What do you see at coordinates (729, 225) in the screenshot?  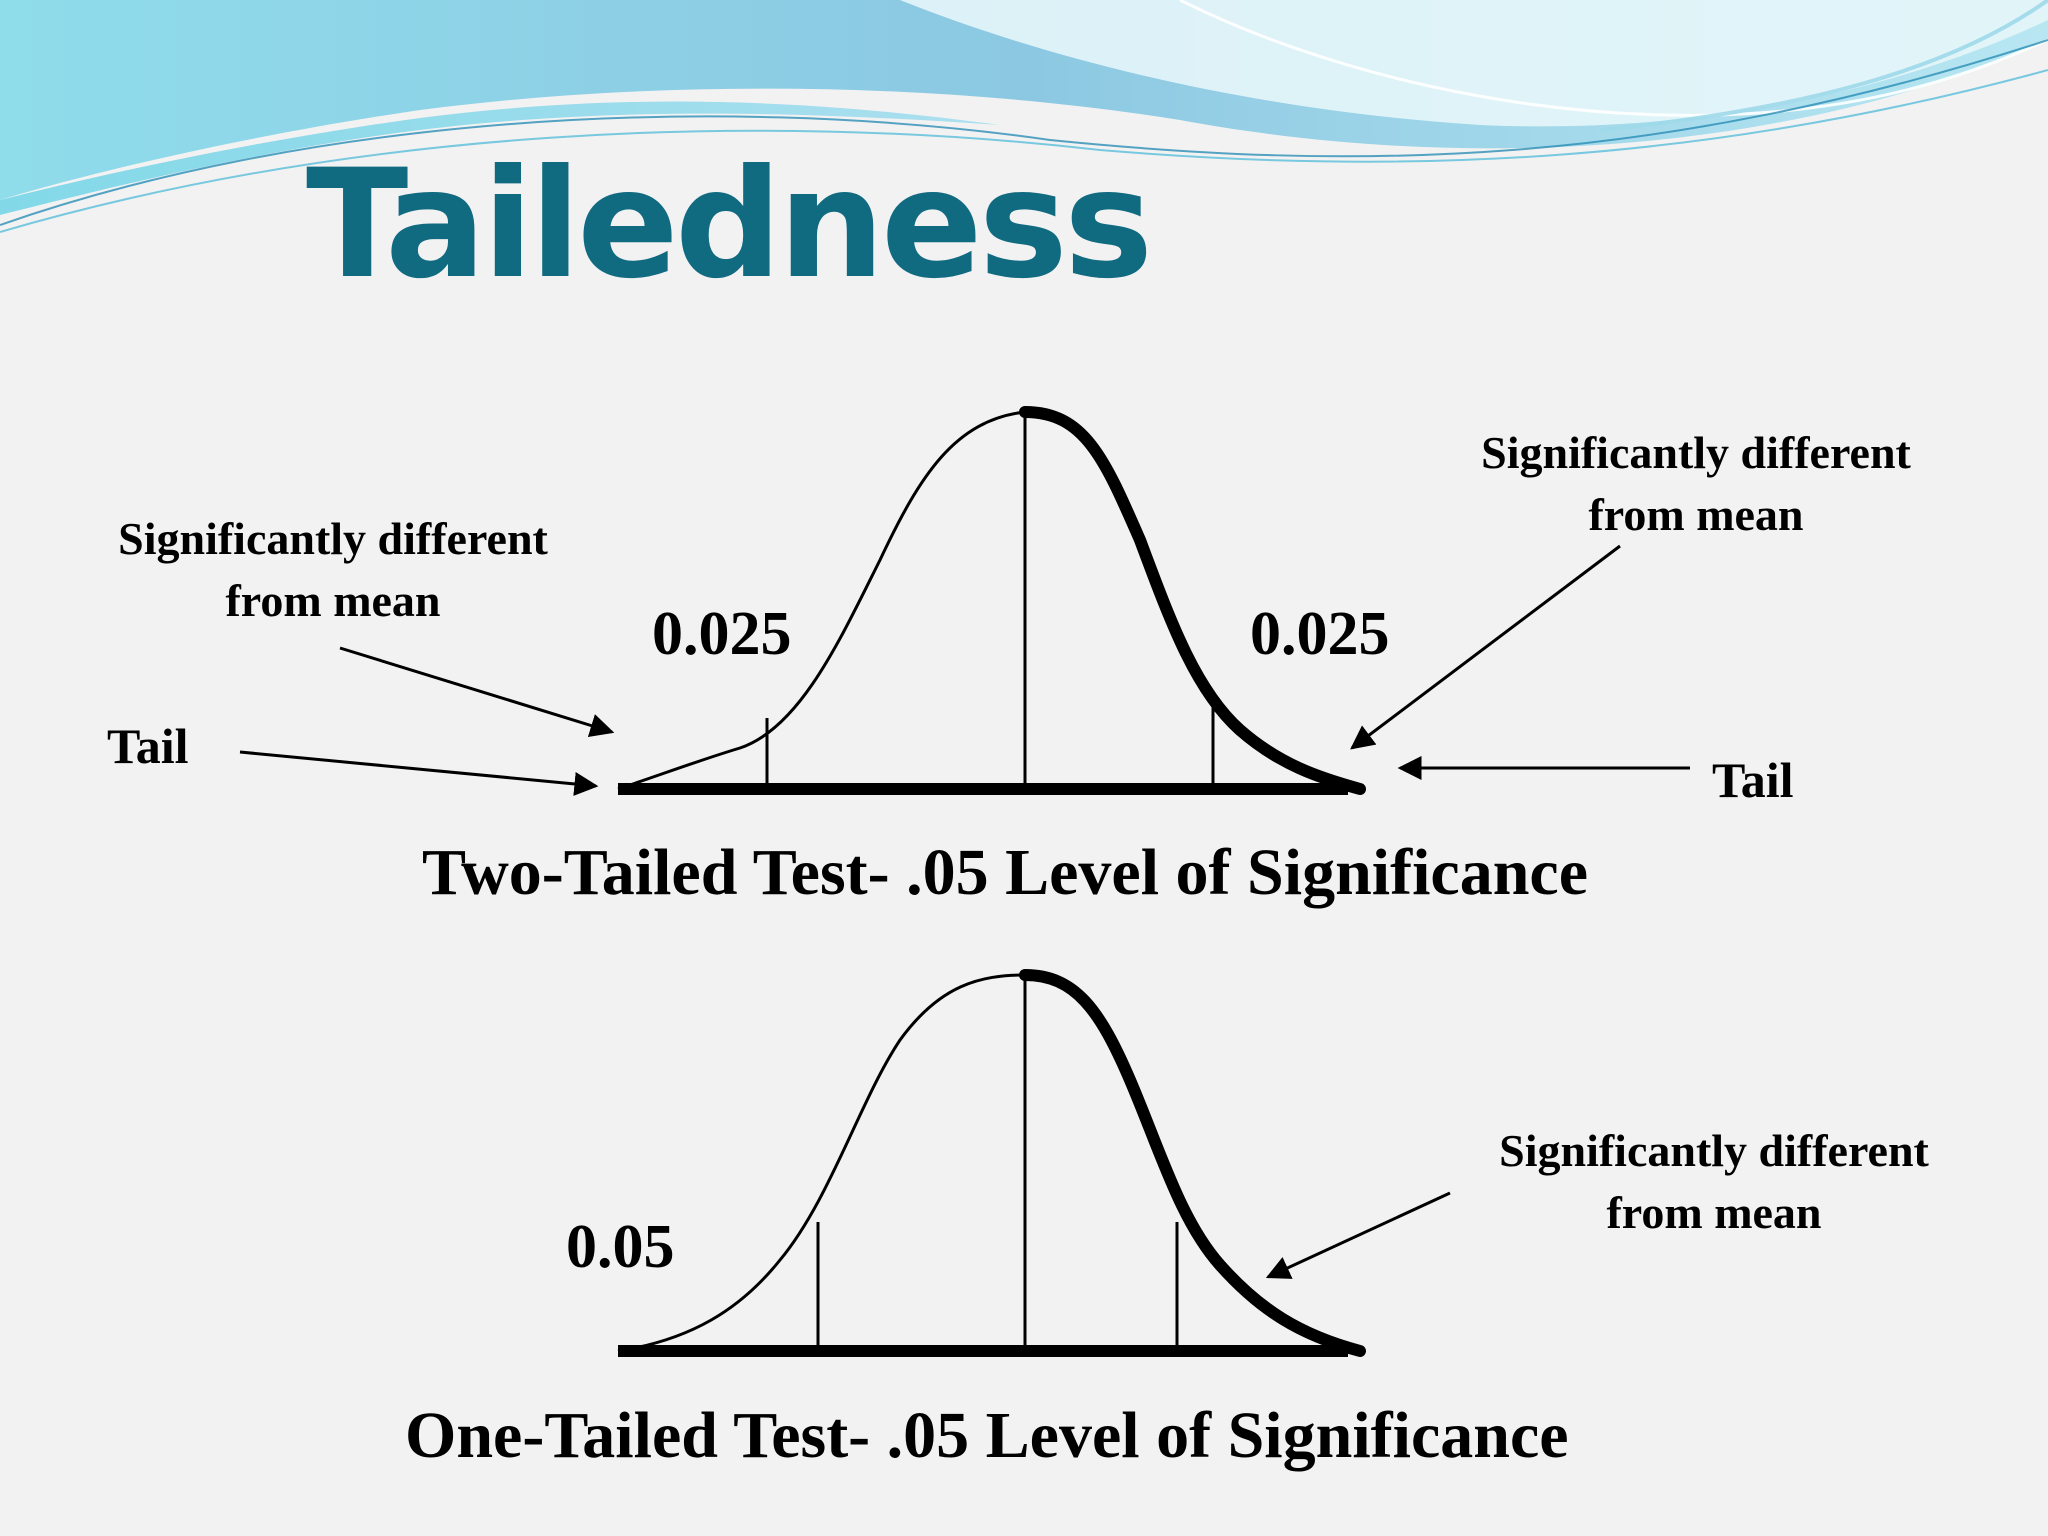 I see `page-title: Tailedness` at bounding box center [729, 225].